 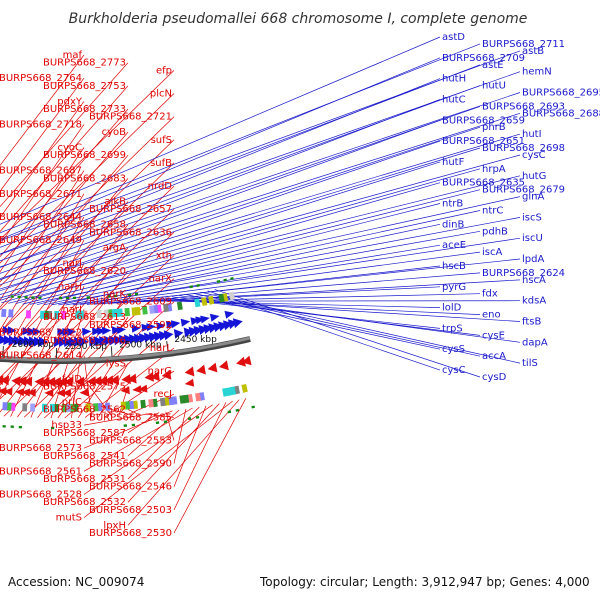 I want to click on right-gene-label: iscA, so click(x=492, y=252).